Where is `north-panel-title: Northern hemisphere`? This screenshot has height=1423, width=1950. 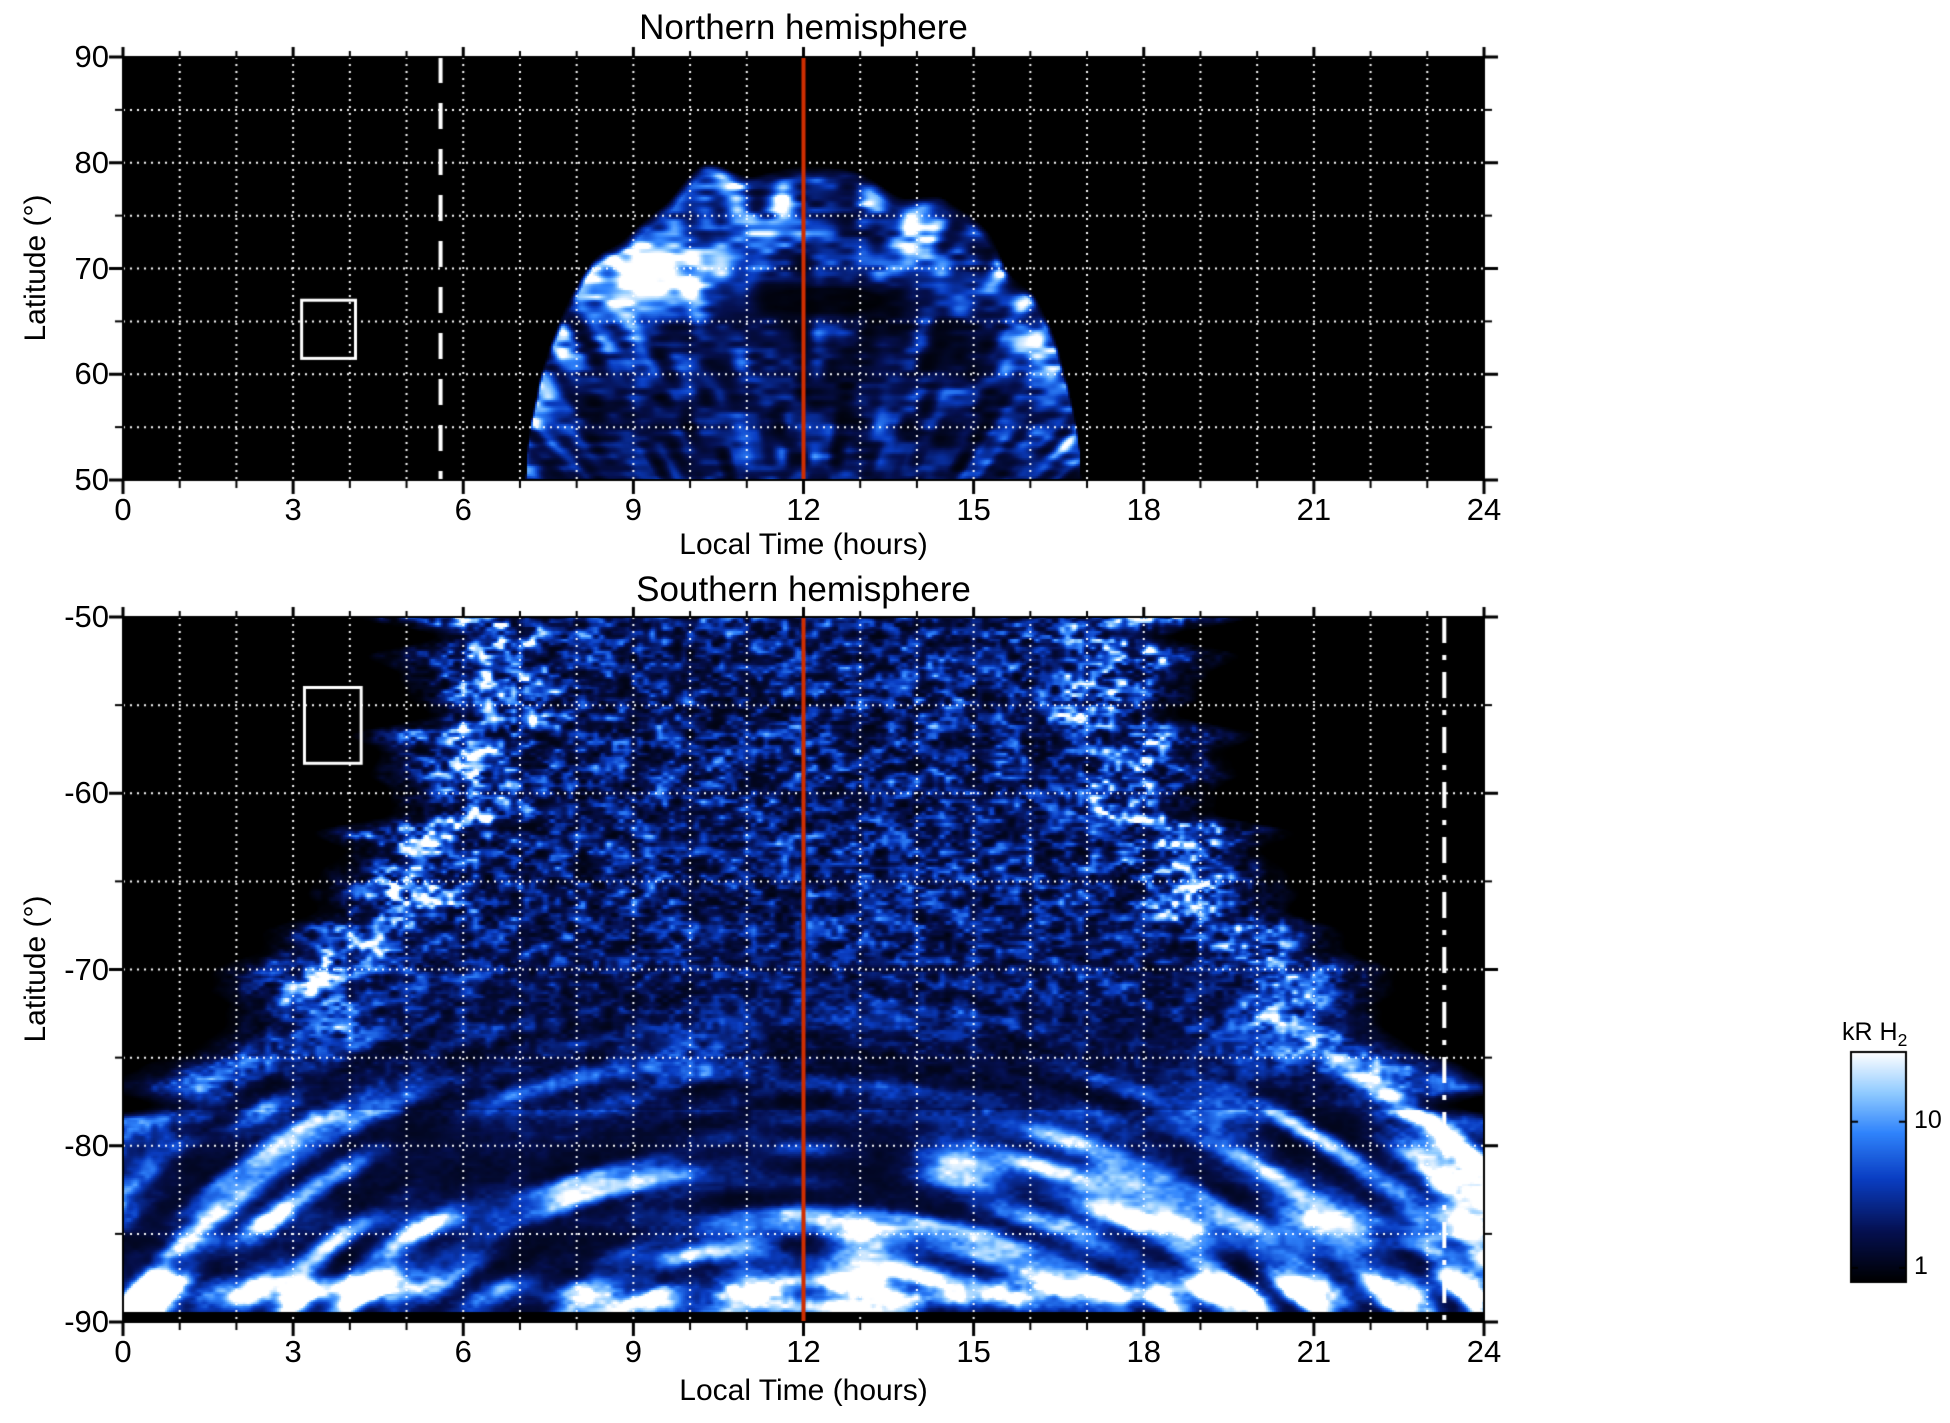 north-panel-title: Northern hemisphere is located at coordinates (803, 27).